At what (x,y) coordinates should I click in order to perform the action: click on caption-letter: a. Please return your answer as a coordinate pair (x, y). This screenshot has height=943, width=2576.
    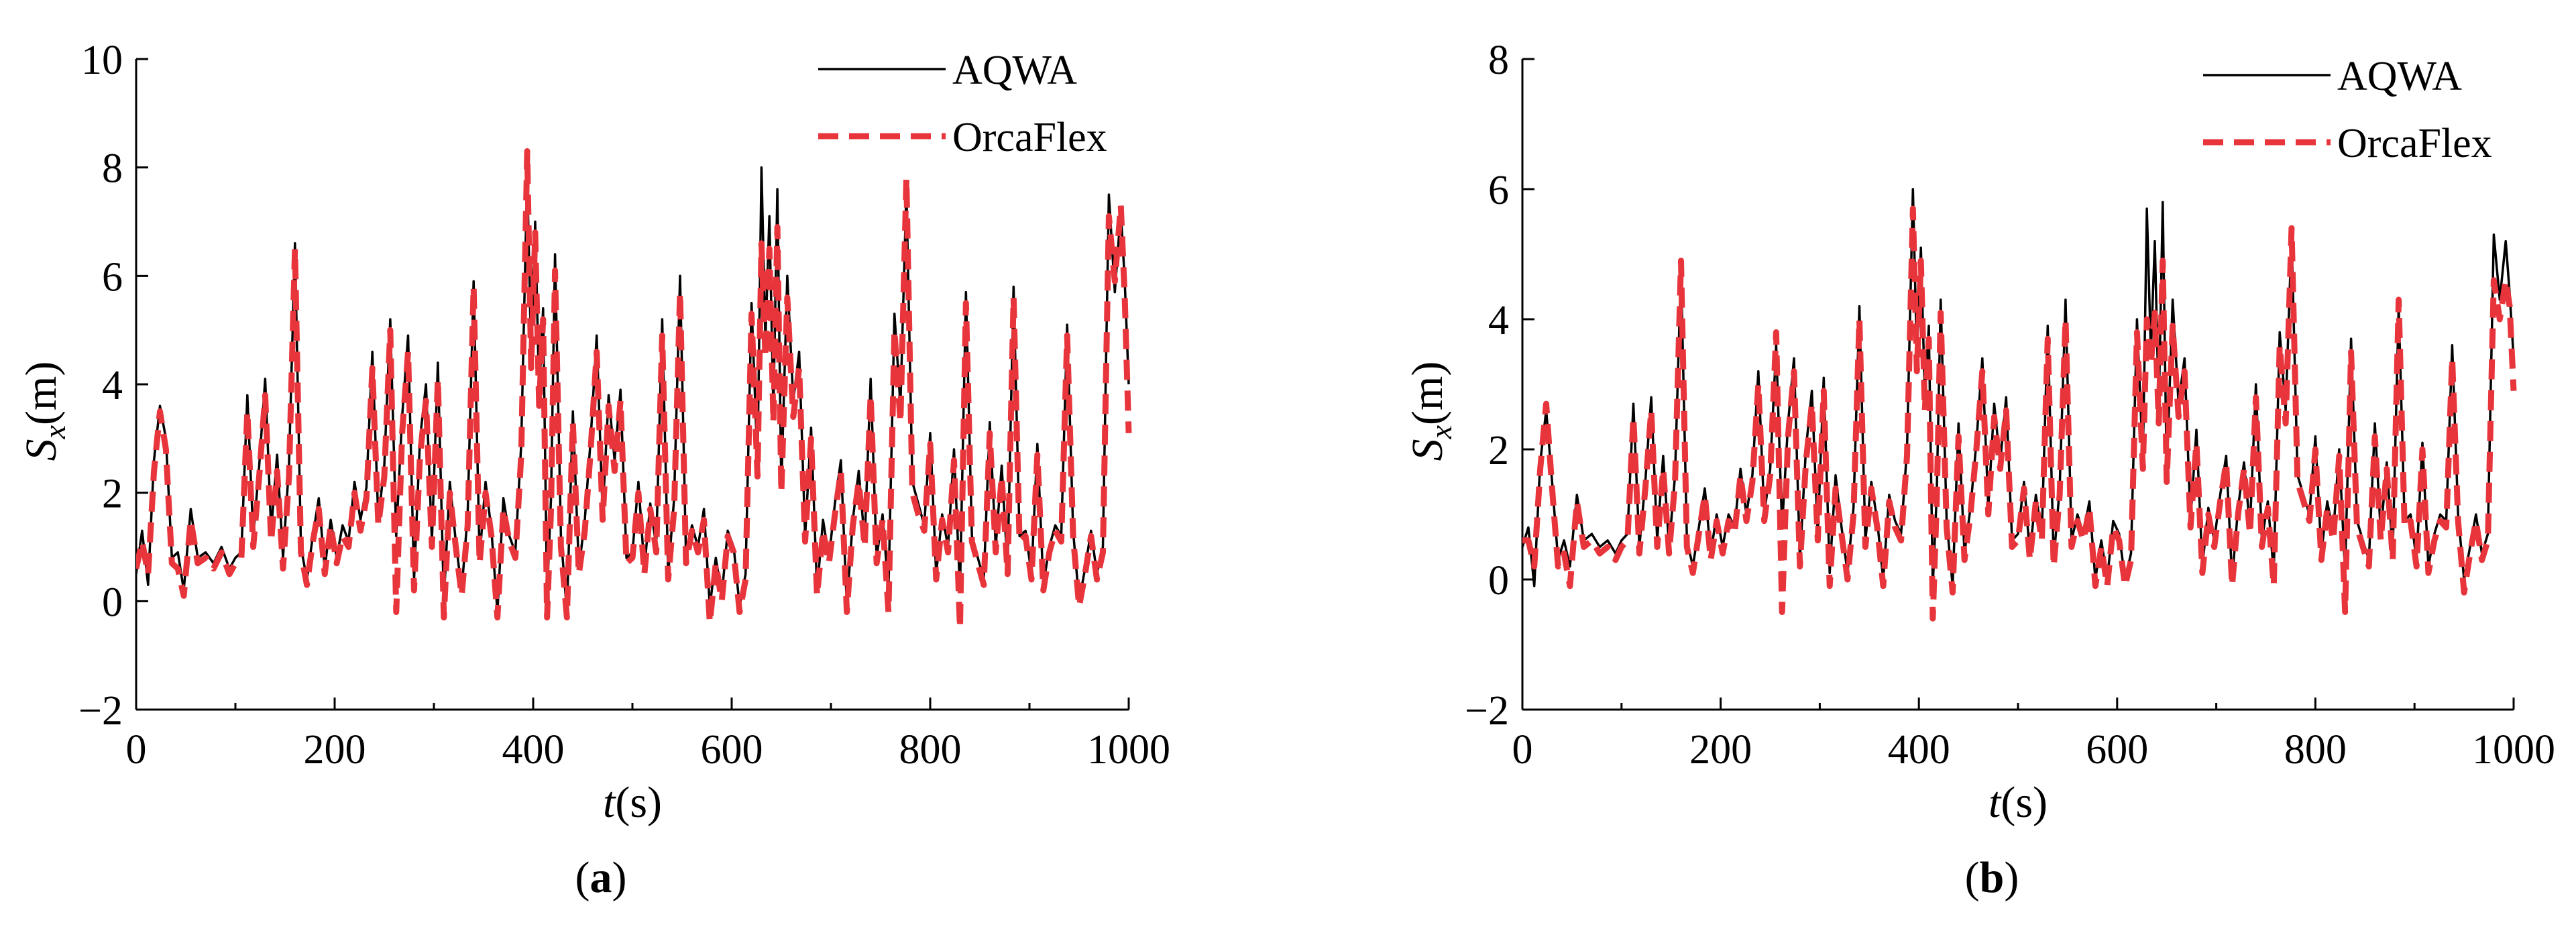
    Looking at the image, I should click on (601, 877).